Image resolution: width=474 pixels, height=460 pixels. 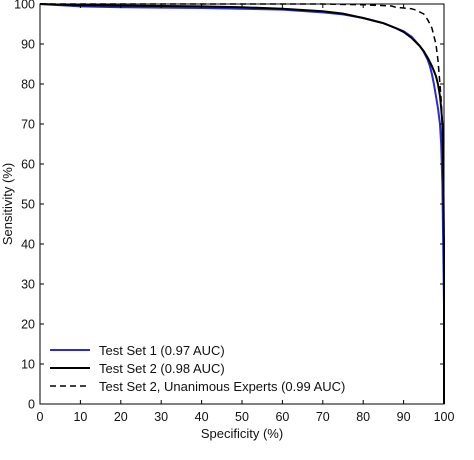 What do you see at coordinates (28, 85) in the screenshot?
I see `y-tick-label: 80` at bounding box center [28, 85].